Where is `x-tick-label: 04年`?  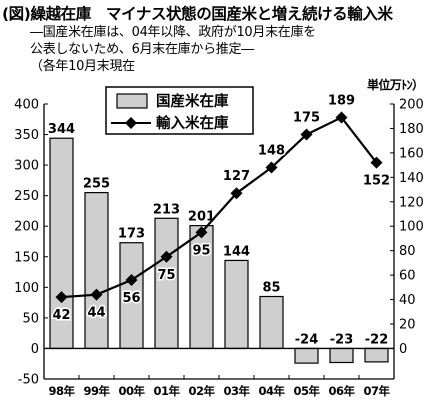
x-tick-label: 04年 is located at coordinates (271, 391).